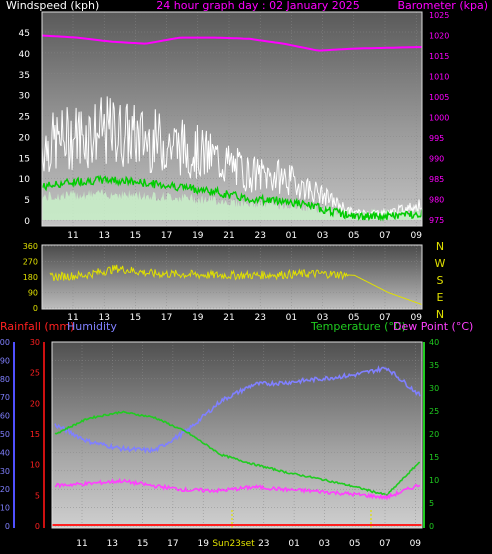 This screenshot has height=554, width=492. What do you see at coordinates (291, 236) in the screenshot?
I see `wind-time-tick-label: 01` at bounding box center [291, 236].